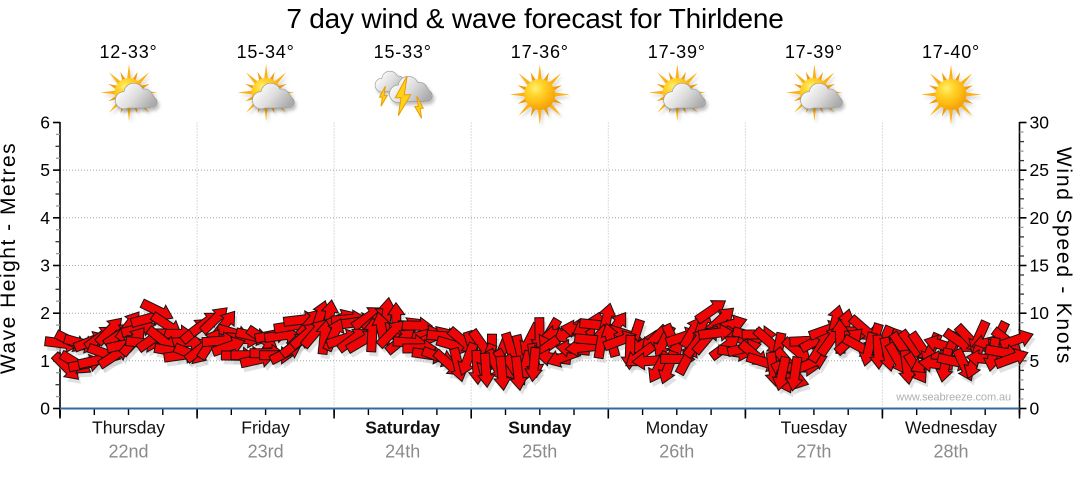 This screenshot has height=480, width=1080. What do you see at coordinates (45, 313) in the screenshot?
I see `svg-text: 2` at bounding box center [45, 313].